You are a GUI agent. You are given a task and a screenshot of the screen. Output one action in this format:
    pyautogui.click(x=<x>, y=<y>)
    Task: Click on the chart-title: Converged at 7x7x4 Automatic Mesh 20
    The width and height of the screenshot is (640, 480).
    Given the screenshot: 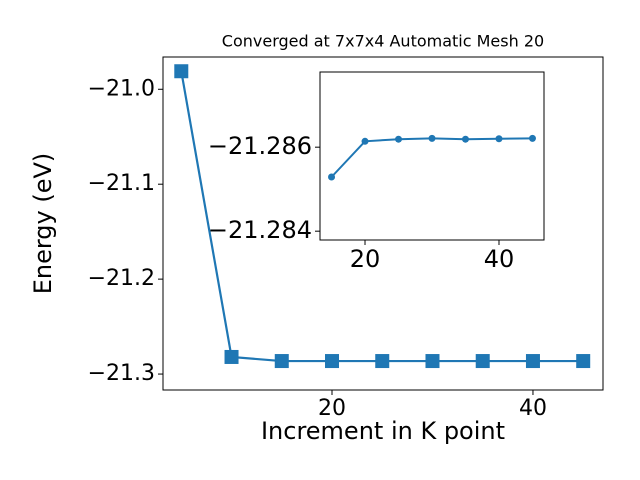 What is the action you would take?
    pyautogui.click(x=383, y=41)
    